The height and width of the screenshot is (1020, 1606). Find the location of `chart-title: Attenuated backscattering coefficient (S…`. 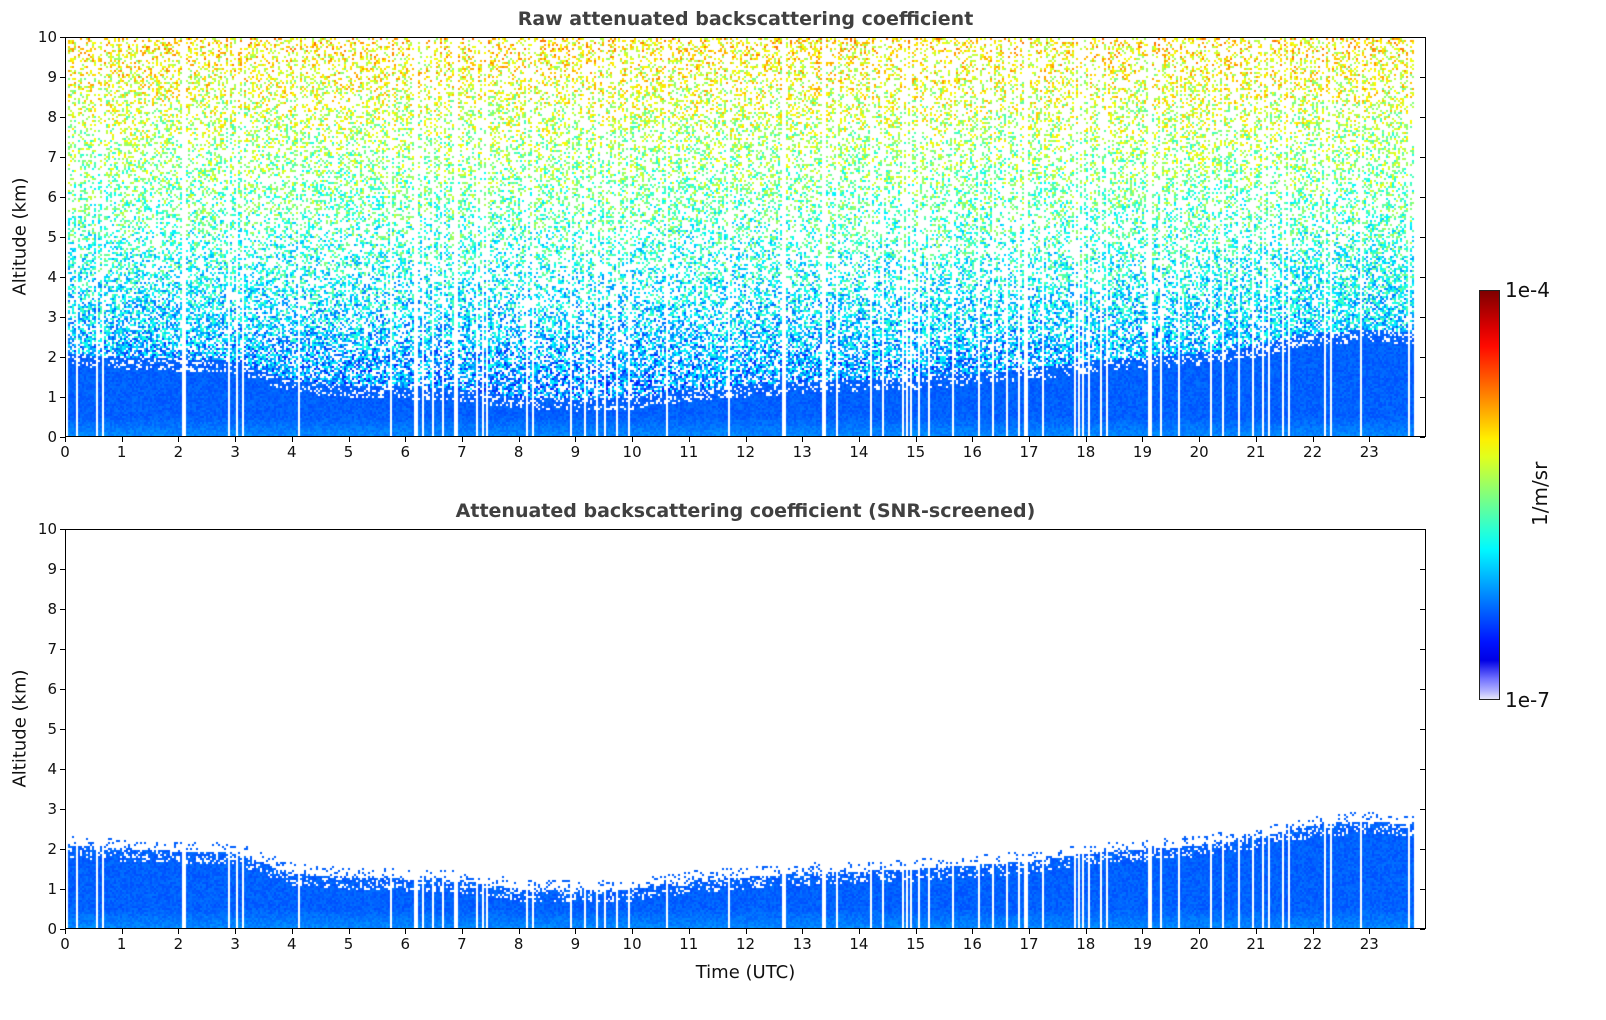

chart-title: Attenuated backscattering coefficient (S… is located at coordinates (745, 511).